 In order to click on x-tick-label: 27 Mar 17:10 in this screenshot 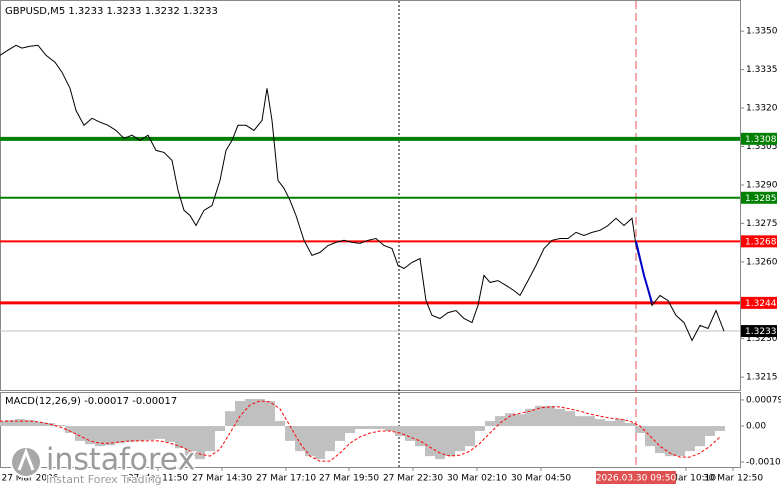, I will do `click(286, 479)`.